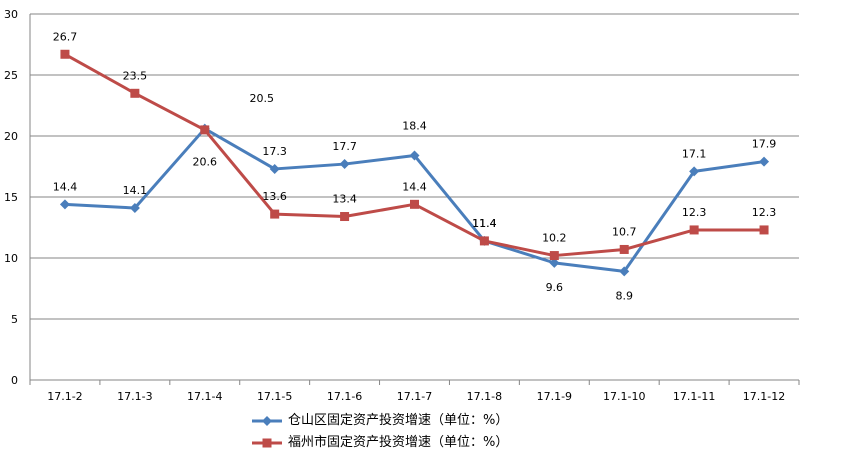 The width and height of the screenshot is (862, 456). I want to click on data-label: 9.6, so click(555, 287).